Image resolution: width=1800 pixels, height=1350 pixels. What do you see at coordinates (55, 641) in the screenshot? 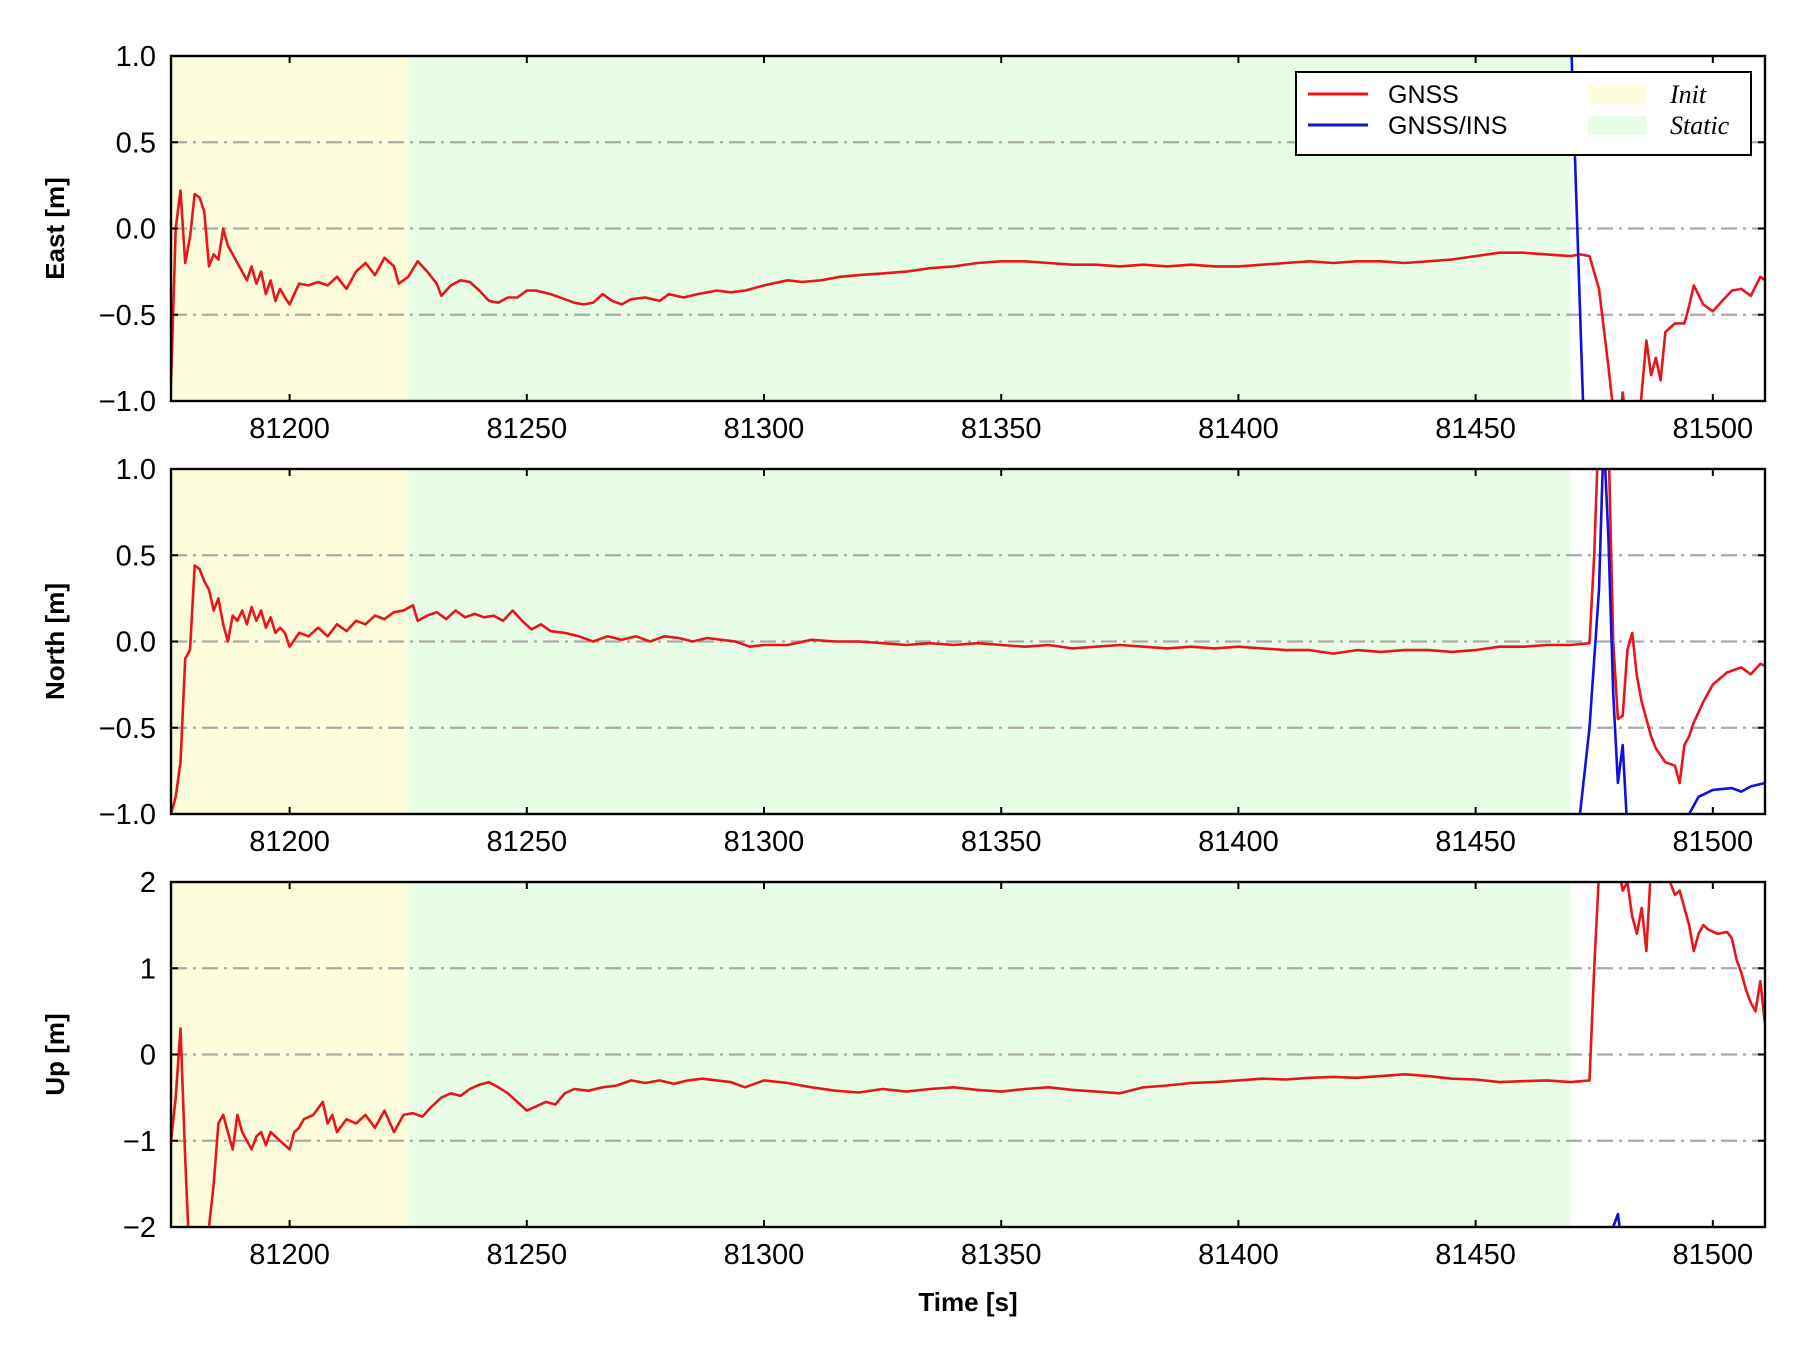
I see `y-axis-label: North [m]` at bounding box center [55, 641].